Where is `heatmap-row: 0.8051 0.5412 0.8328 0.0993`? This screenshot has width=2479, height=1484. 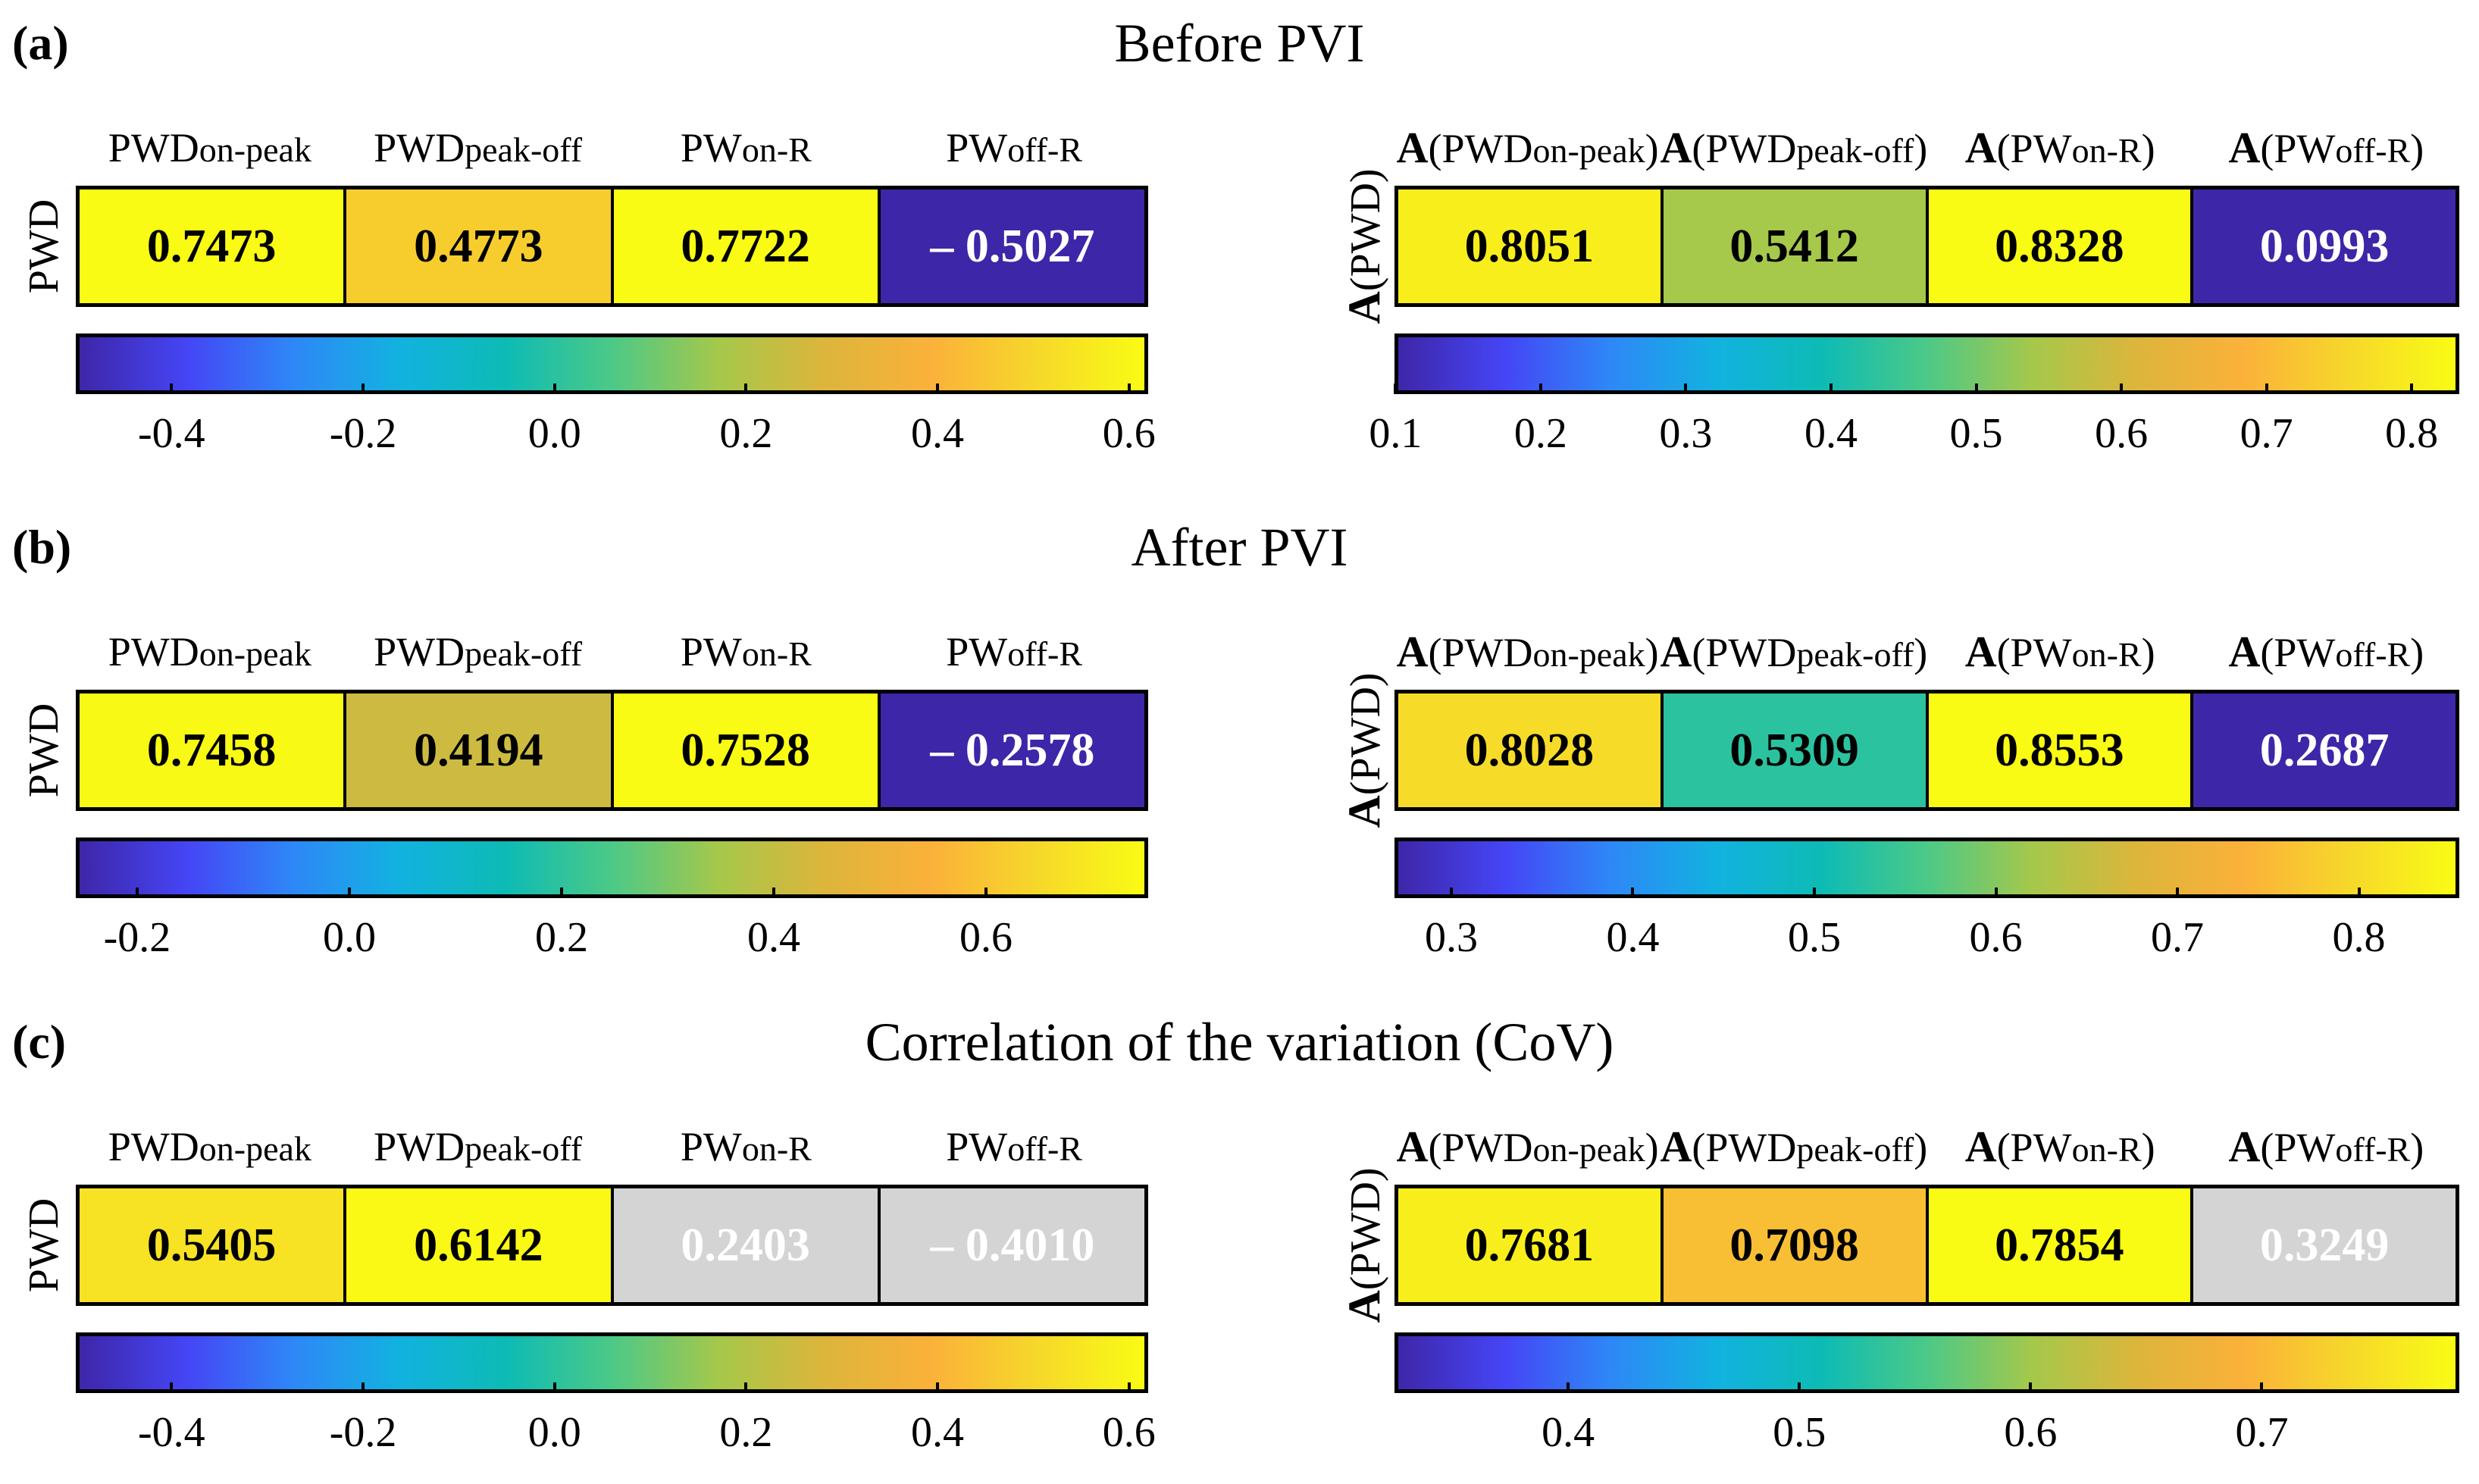
heatmap-row: 0.8051 0.5412 0.8328 0.0993 is located at coordinates (1926, 246).